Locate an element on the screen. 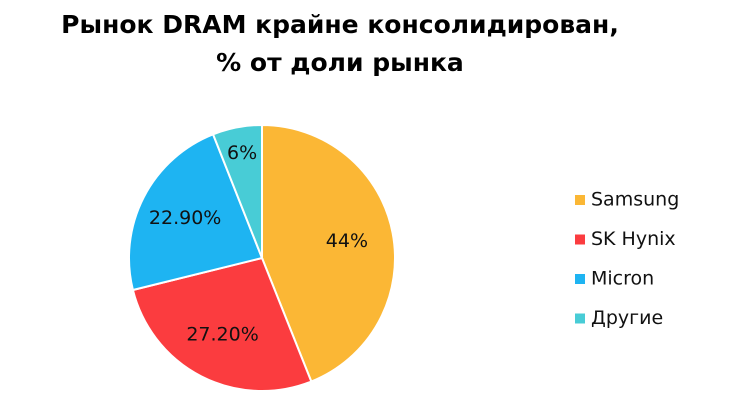 The width and height of the screenshot is (733, 416). data-label: 6% is located at coordinates (242, 153).